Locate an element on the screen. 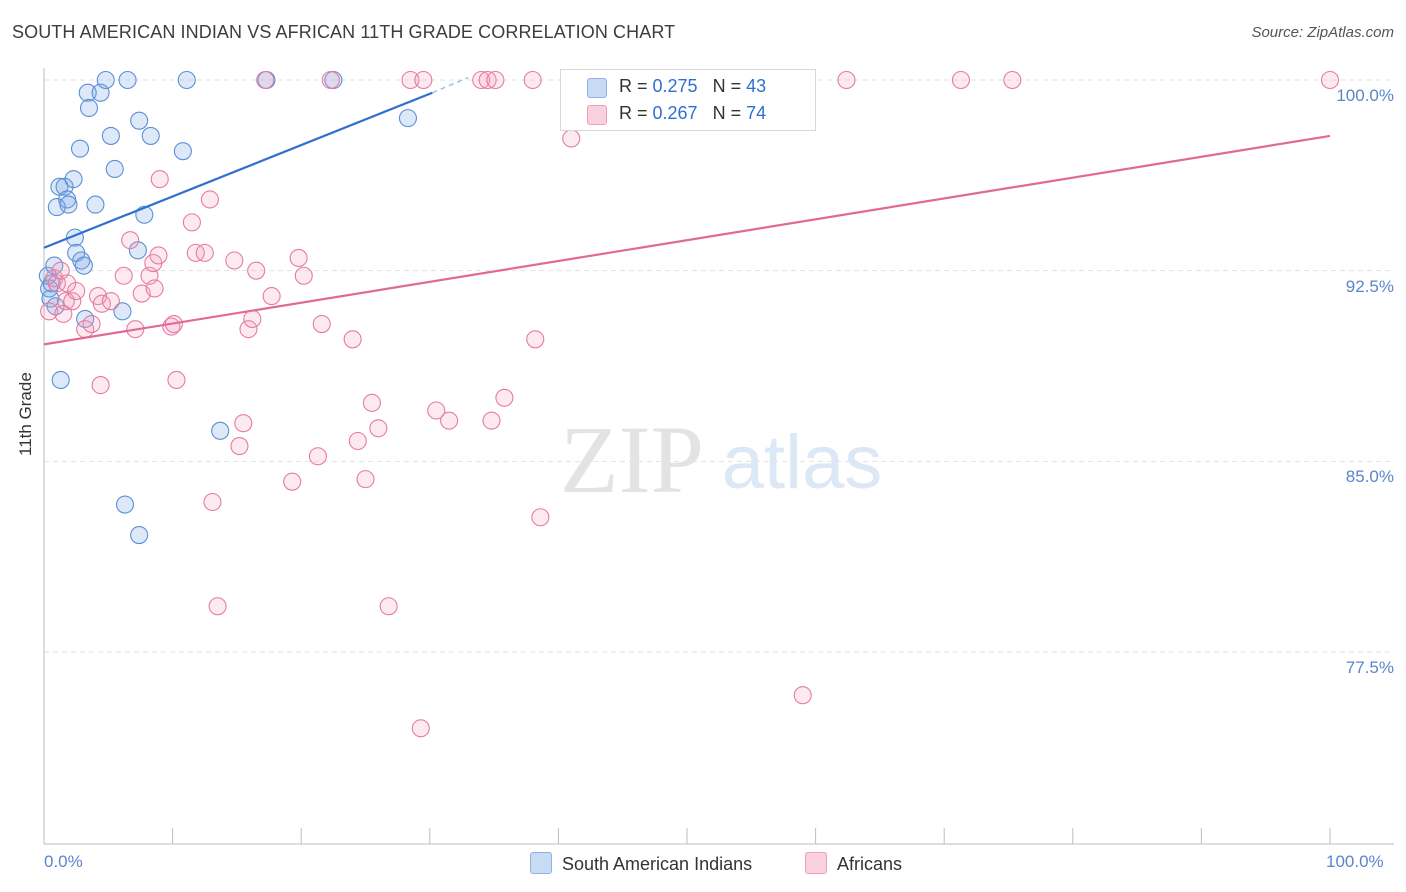 This screenshot has width=1406, height=892. watermark-zip: ZIP is located at coordinates (632, 459).